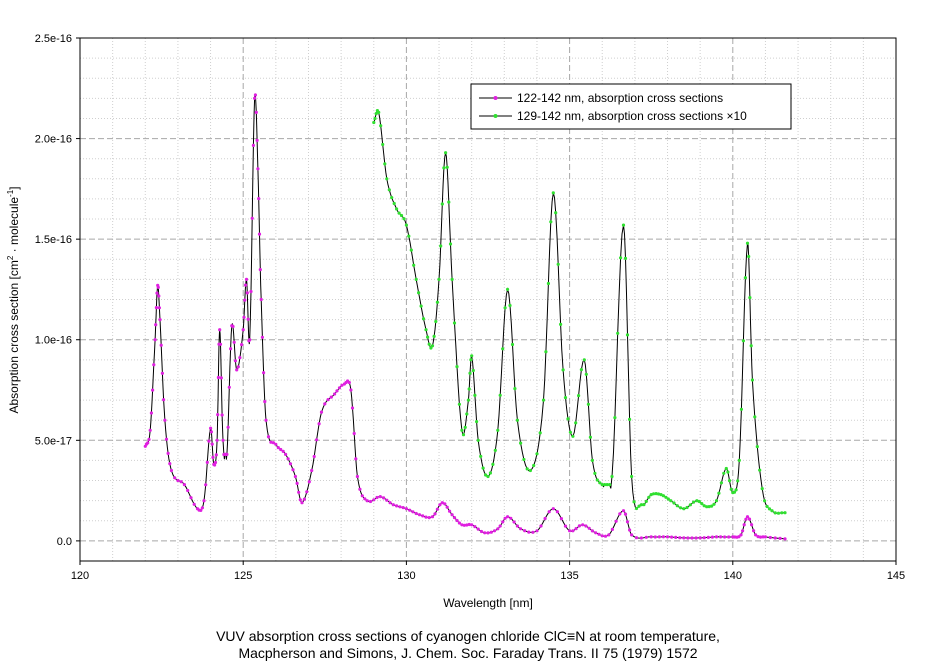 This screenshot has width=936, height=668. What do you see at coordinates (53, 240) in the screenshot?
I see `y-tick-label: 1.5e-16` at bounding box center [53, 240].